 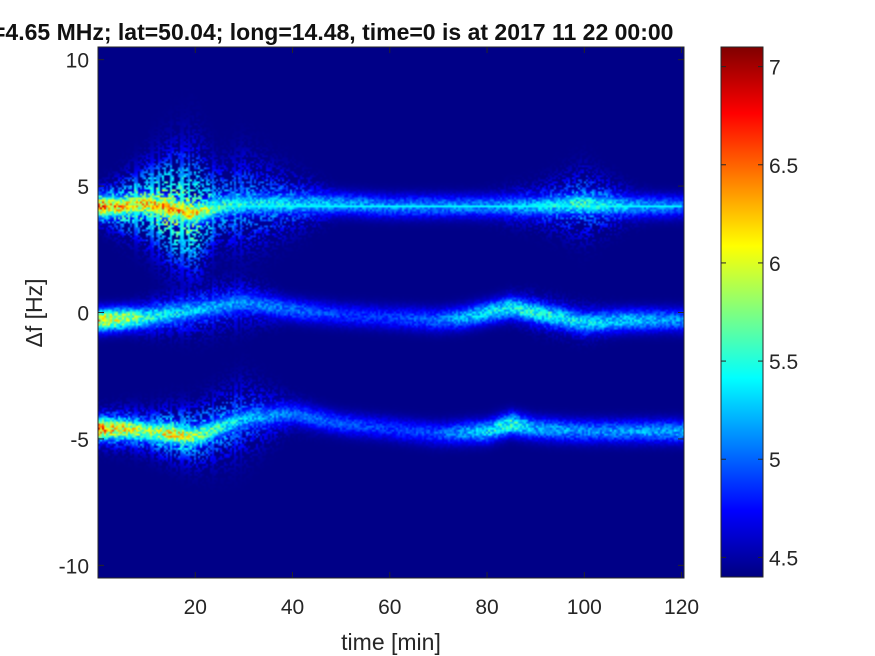 I want to click on colorbar, so click(x=742, y=312).